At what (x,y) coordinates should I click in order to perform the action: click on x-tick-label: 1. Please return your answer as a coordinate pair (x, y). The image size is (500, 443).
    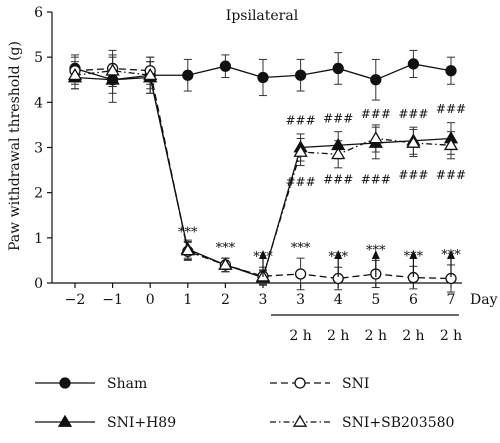
    Looking at the image, I should click on (187, 300).